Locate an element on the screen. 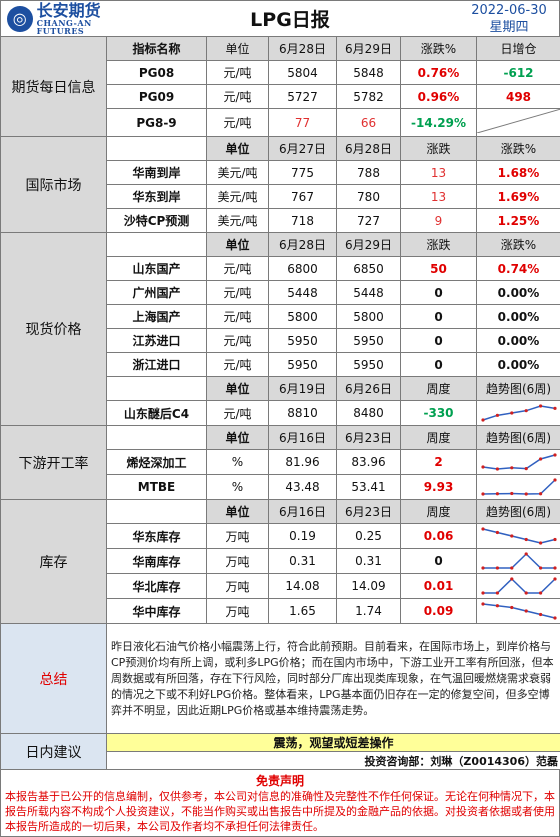  row-change: 0.06 is located at coordinates (439, 536).